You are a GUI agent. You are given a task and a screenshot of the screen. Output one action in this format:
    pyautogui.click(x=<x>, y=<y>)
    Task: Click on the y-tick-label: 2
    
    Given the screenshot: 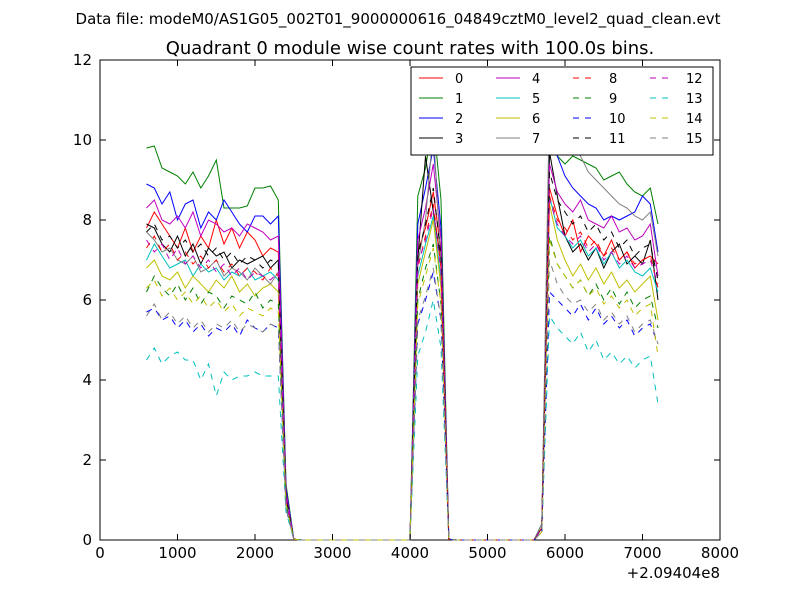 What is the action you would take?
    pyautogui.click(x=87, y=460)
    